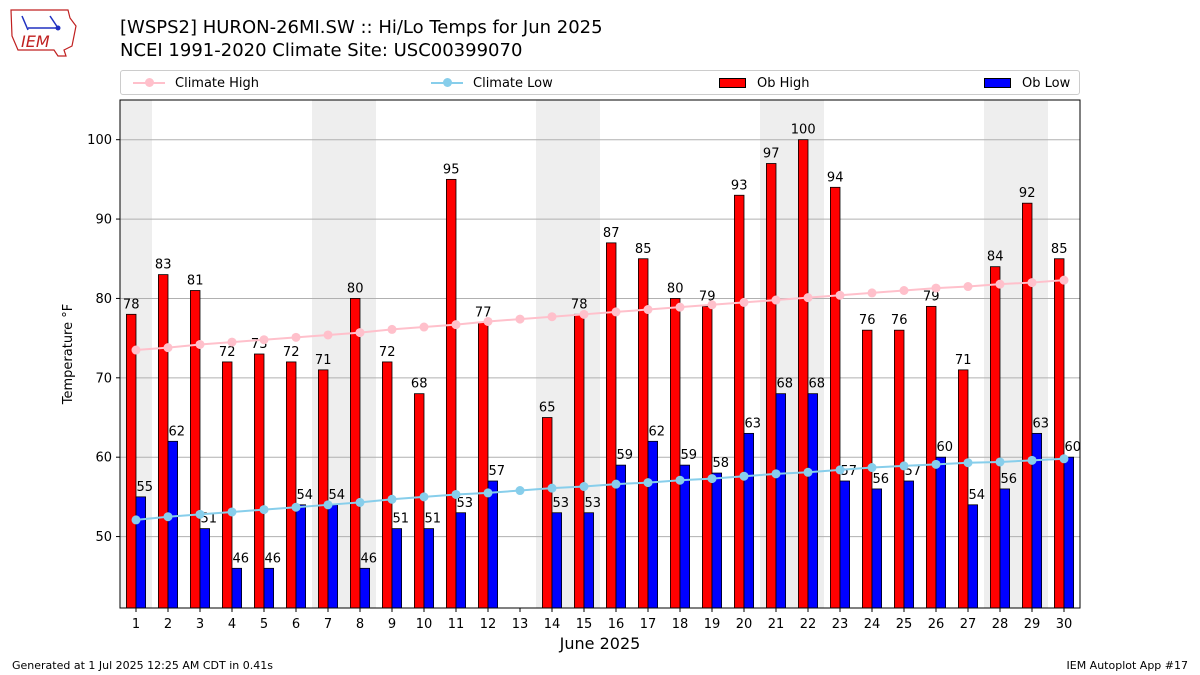 The width and height of the screenshot is (1200, 675). Describe the element at coordinates (1009, 479) in the screenshot. I see `label-ob-low-28: 56` at that location.